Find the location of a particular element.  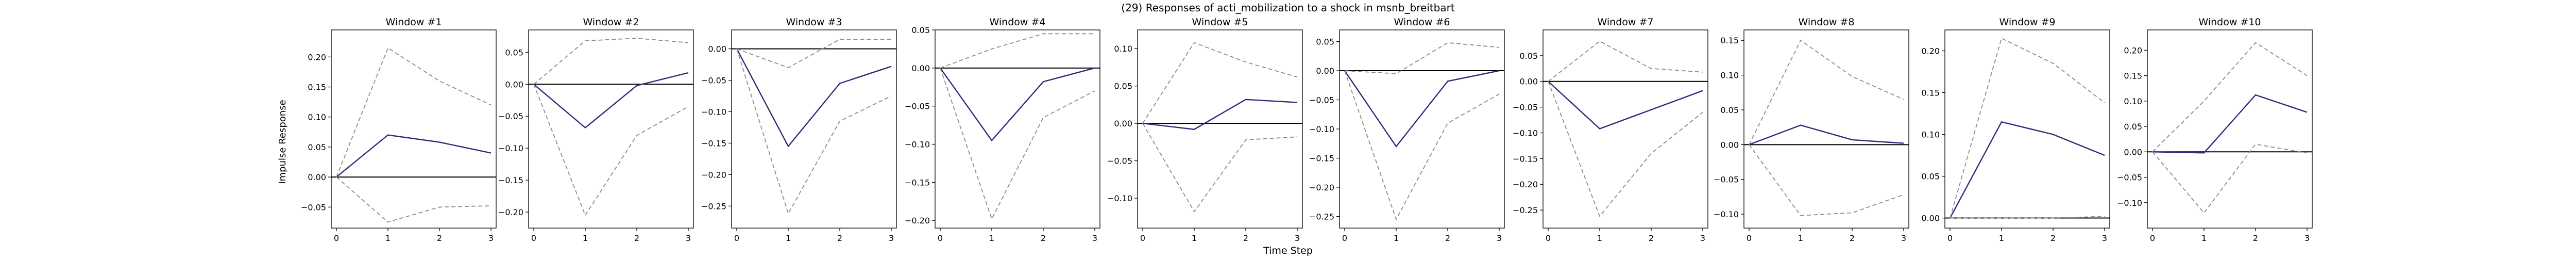

panel-title: Window #7 is located at coordinates (1626, 22).